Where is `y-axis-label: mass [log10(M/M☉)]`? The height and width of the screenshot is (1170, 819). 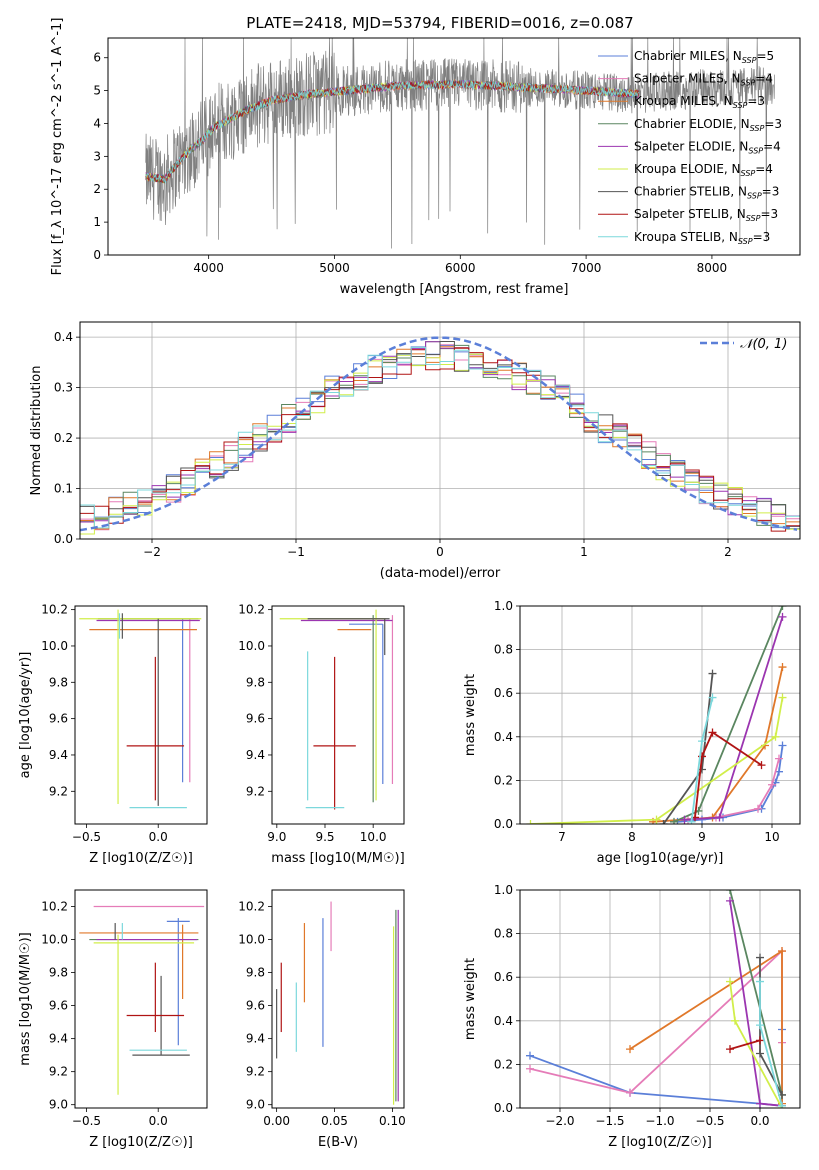 y-axis-label: mass [log10(M/M☉)] is located at coordinates (25, 998).